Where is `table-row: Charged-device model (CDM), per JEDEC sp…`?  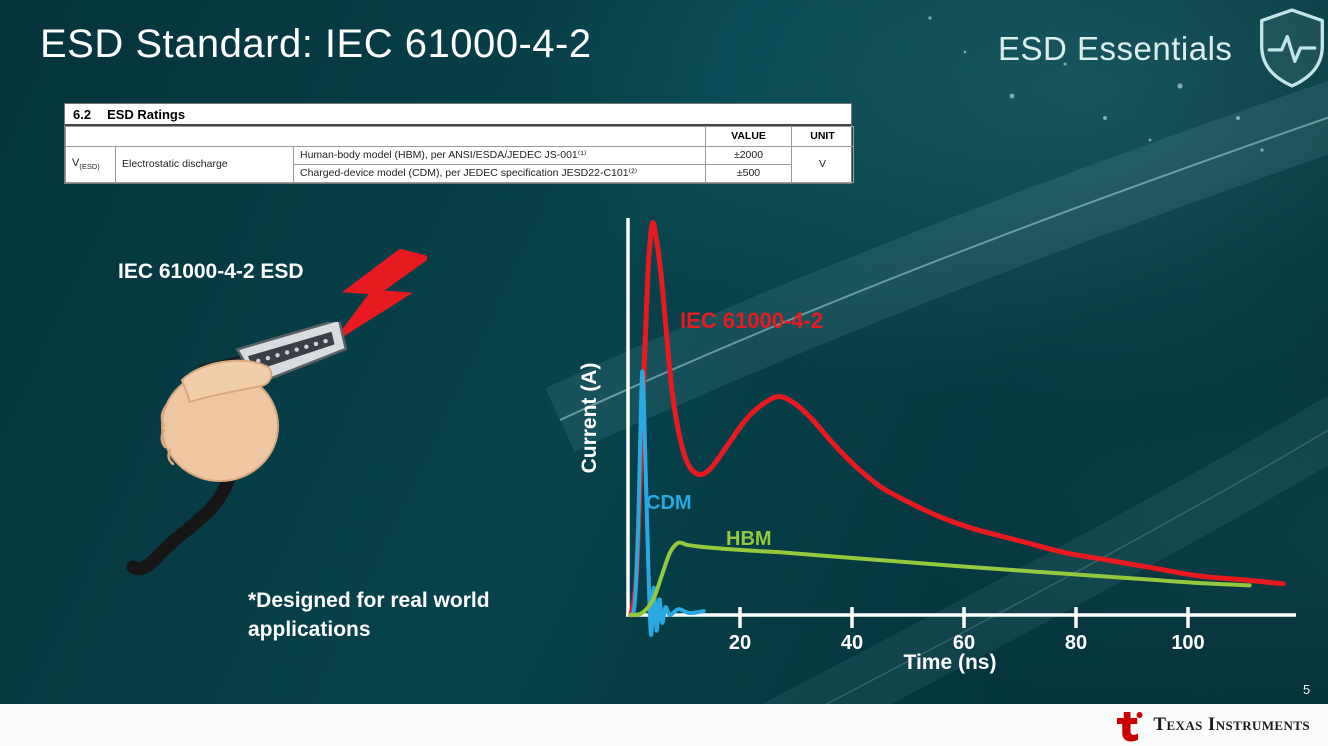
table-row: Charged-device model (CDM), per JEDEC sp… is located at coordinates (460, 174).